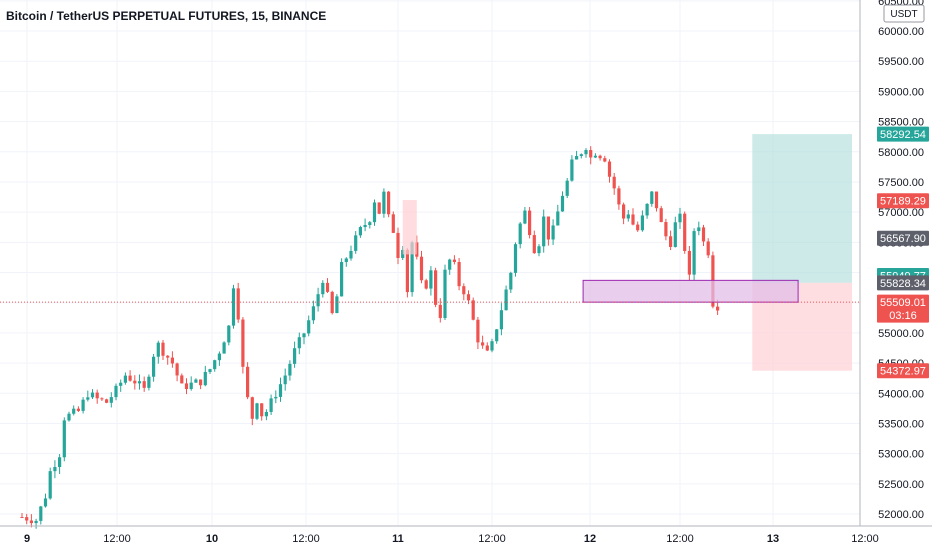 This screenshot has width=932, height=555. What do you see at coordinates (27, 539) in the screenshot?
I see `x-tick-label: 9` at bounding box center [27, 539].